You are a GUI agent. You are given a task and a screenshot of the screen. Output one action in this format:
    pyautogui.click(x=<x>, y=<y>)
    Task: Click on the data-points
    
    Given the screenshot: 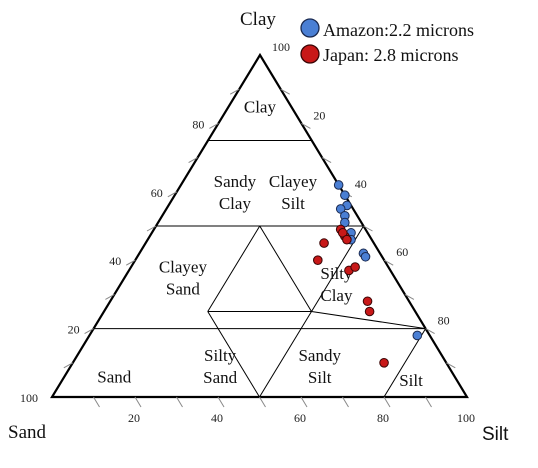 What is the action you would take?
    pyautogui.click(x=368, y=274)
    